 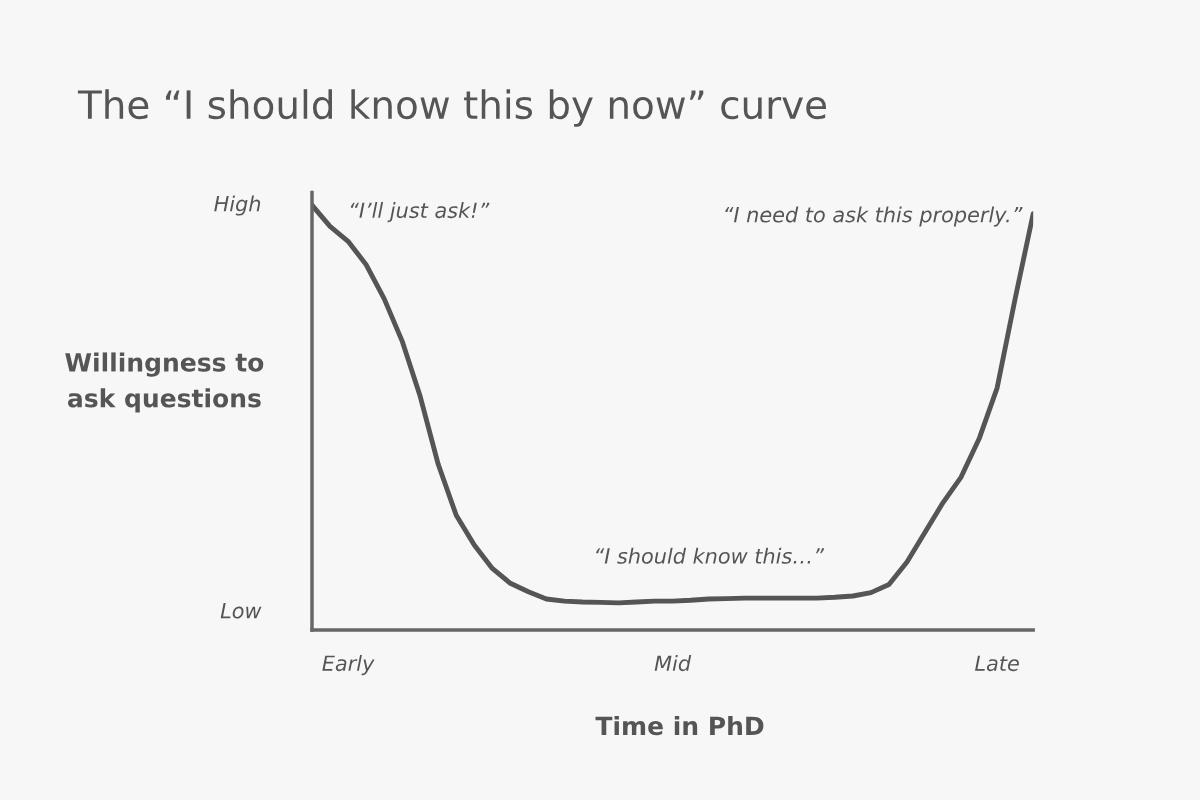 What do you see at coordinates (874, 216) in the screenshot?
I see `annotation: “I need to ask this properly.”` at bounding box center [874, 216].